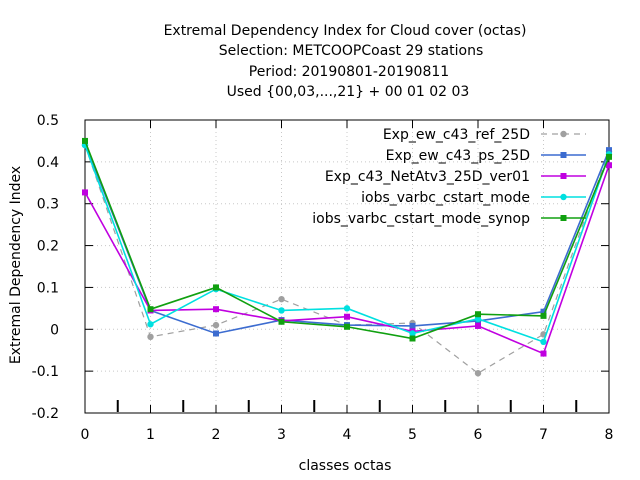 The height and width of the screenshot is (480, 640). I want to click on legend-label: Exp_ew_c43_ref_25D, so click(456, 135).